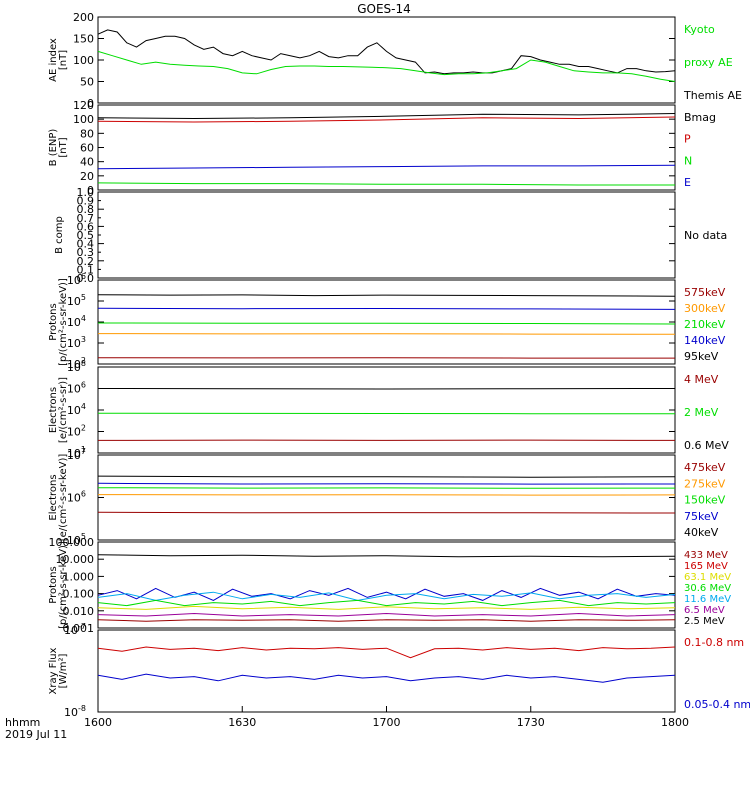 The width and height of the screenshot is (750, 800). Describe the element at coordinates (688, 160) in the screenshot. I see `legend-entry: N` at that location.